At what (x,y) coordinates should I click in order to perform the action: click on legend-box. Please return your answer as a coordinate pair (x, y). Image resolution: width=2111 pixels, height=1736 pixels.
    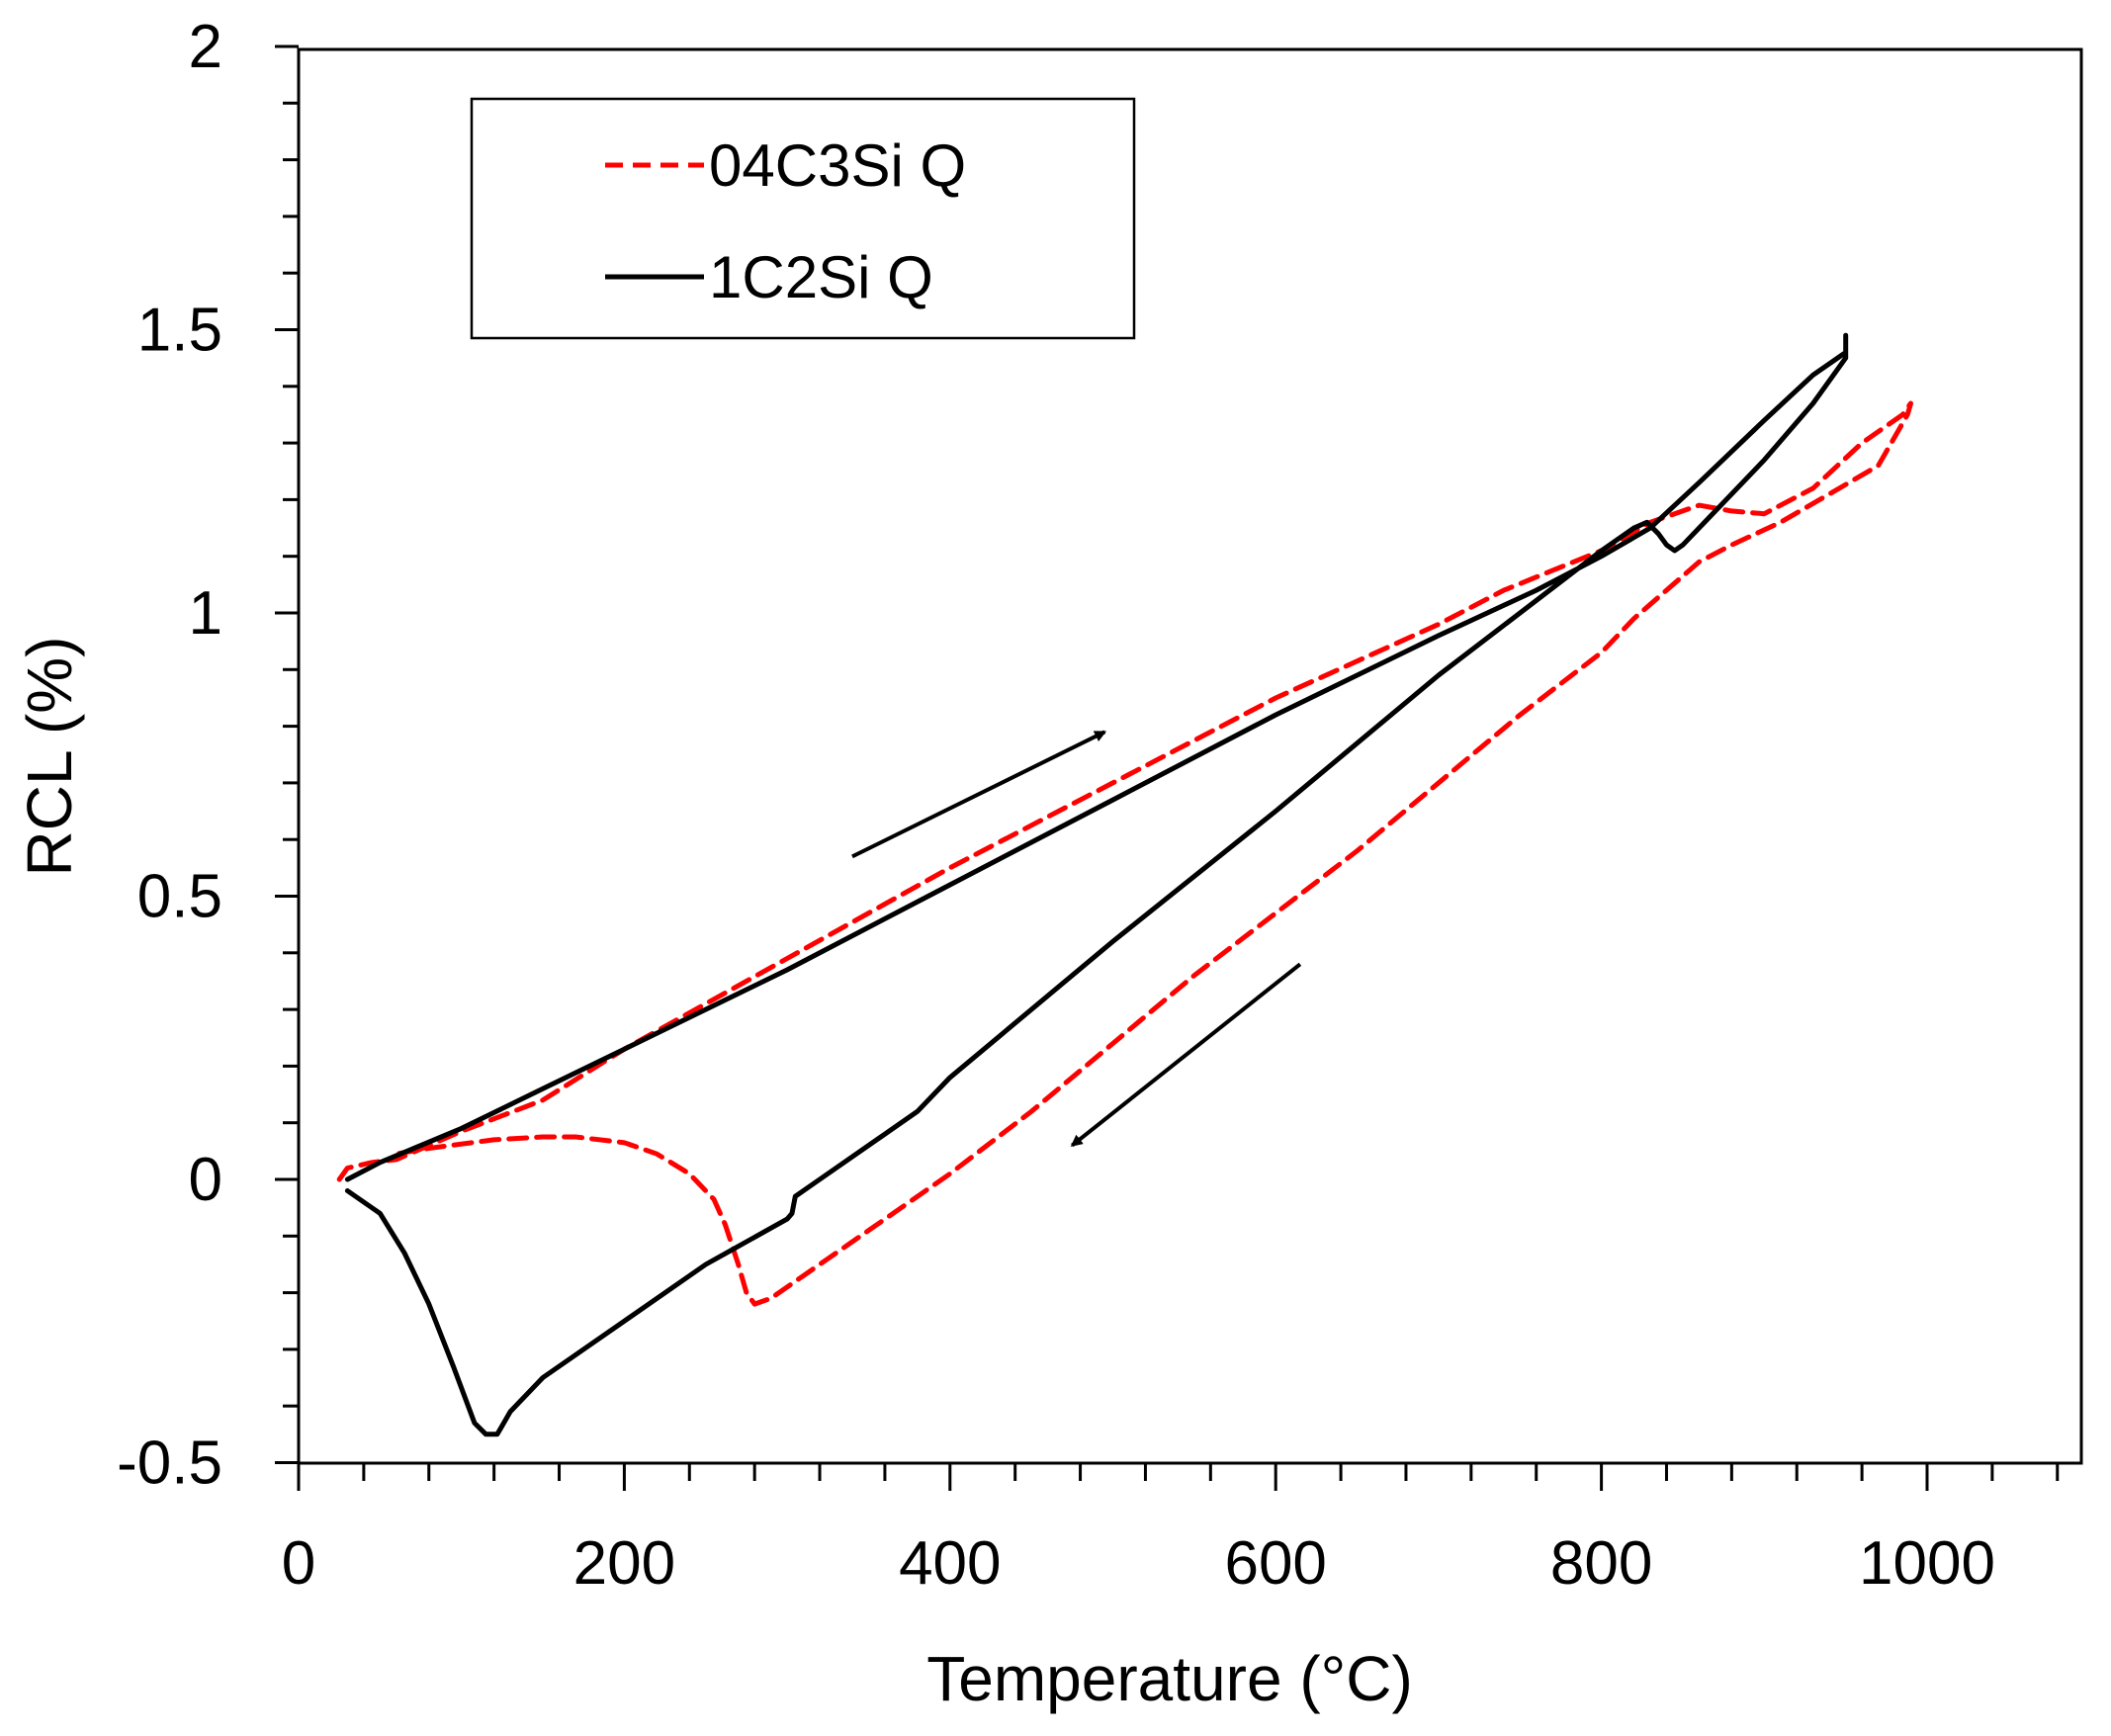
    Looking at the image, I should click on (803, 218).